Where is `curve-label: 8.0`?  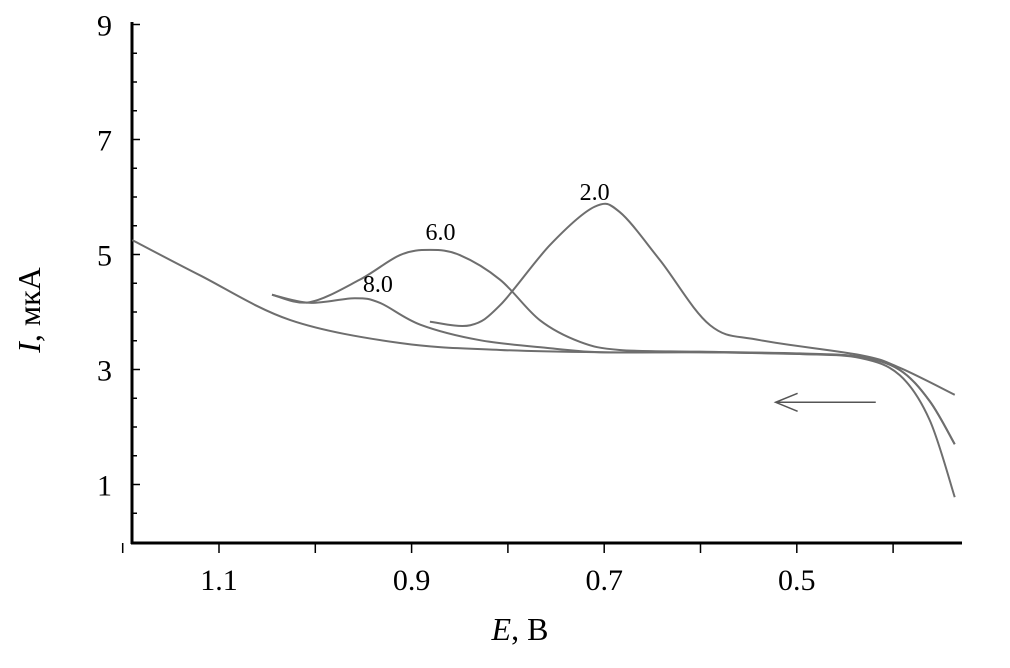
curve-label: 8.0 is located at coordinates (378, 285).